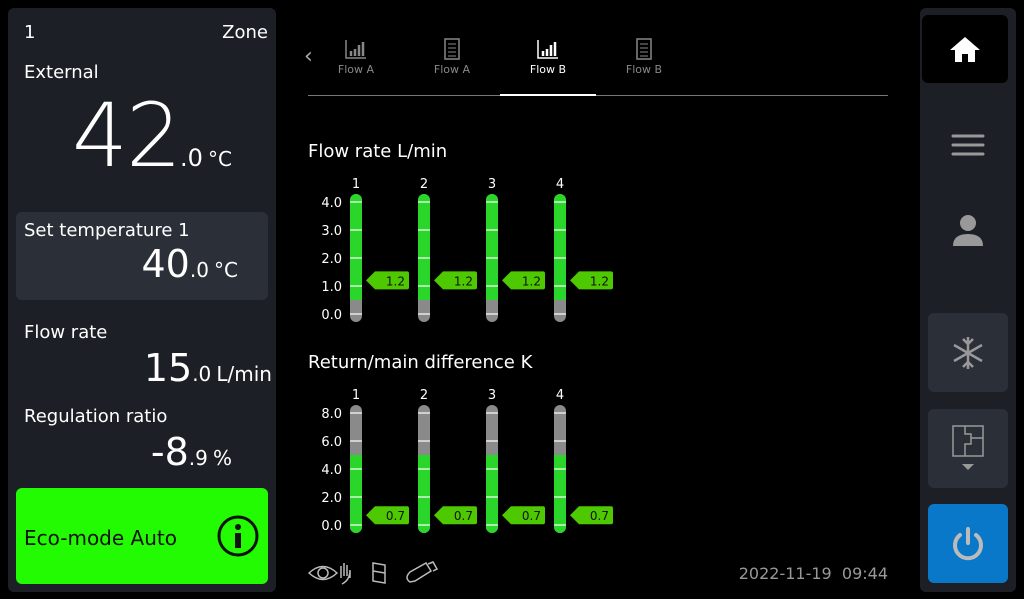 The image size is (1024, 599). What do you see at coordinates (331, 231) in the screenshot?
I see `y-tick-label: 3.0` at bounding box center [331, 231].